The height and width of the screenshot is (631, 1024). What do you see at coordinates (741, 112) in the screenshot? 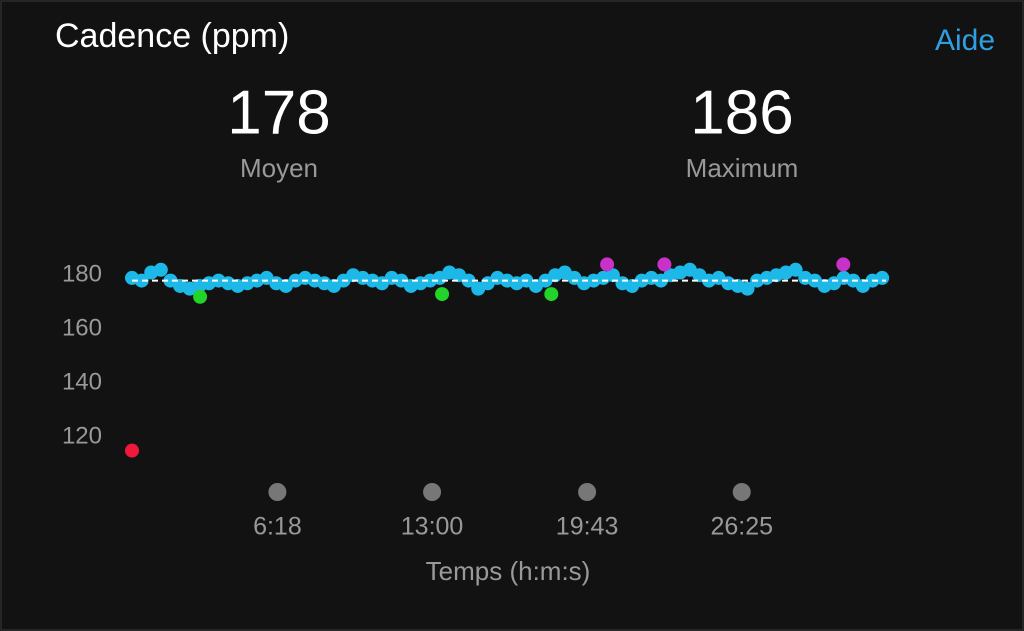
I see `stat-value: 186` at bounding box center [741, 112].